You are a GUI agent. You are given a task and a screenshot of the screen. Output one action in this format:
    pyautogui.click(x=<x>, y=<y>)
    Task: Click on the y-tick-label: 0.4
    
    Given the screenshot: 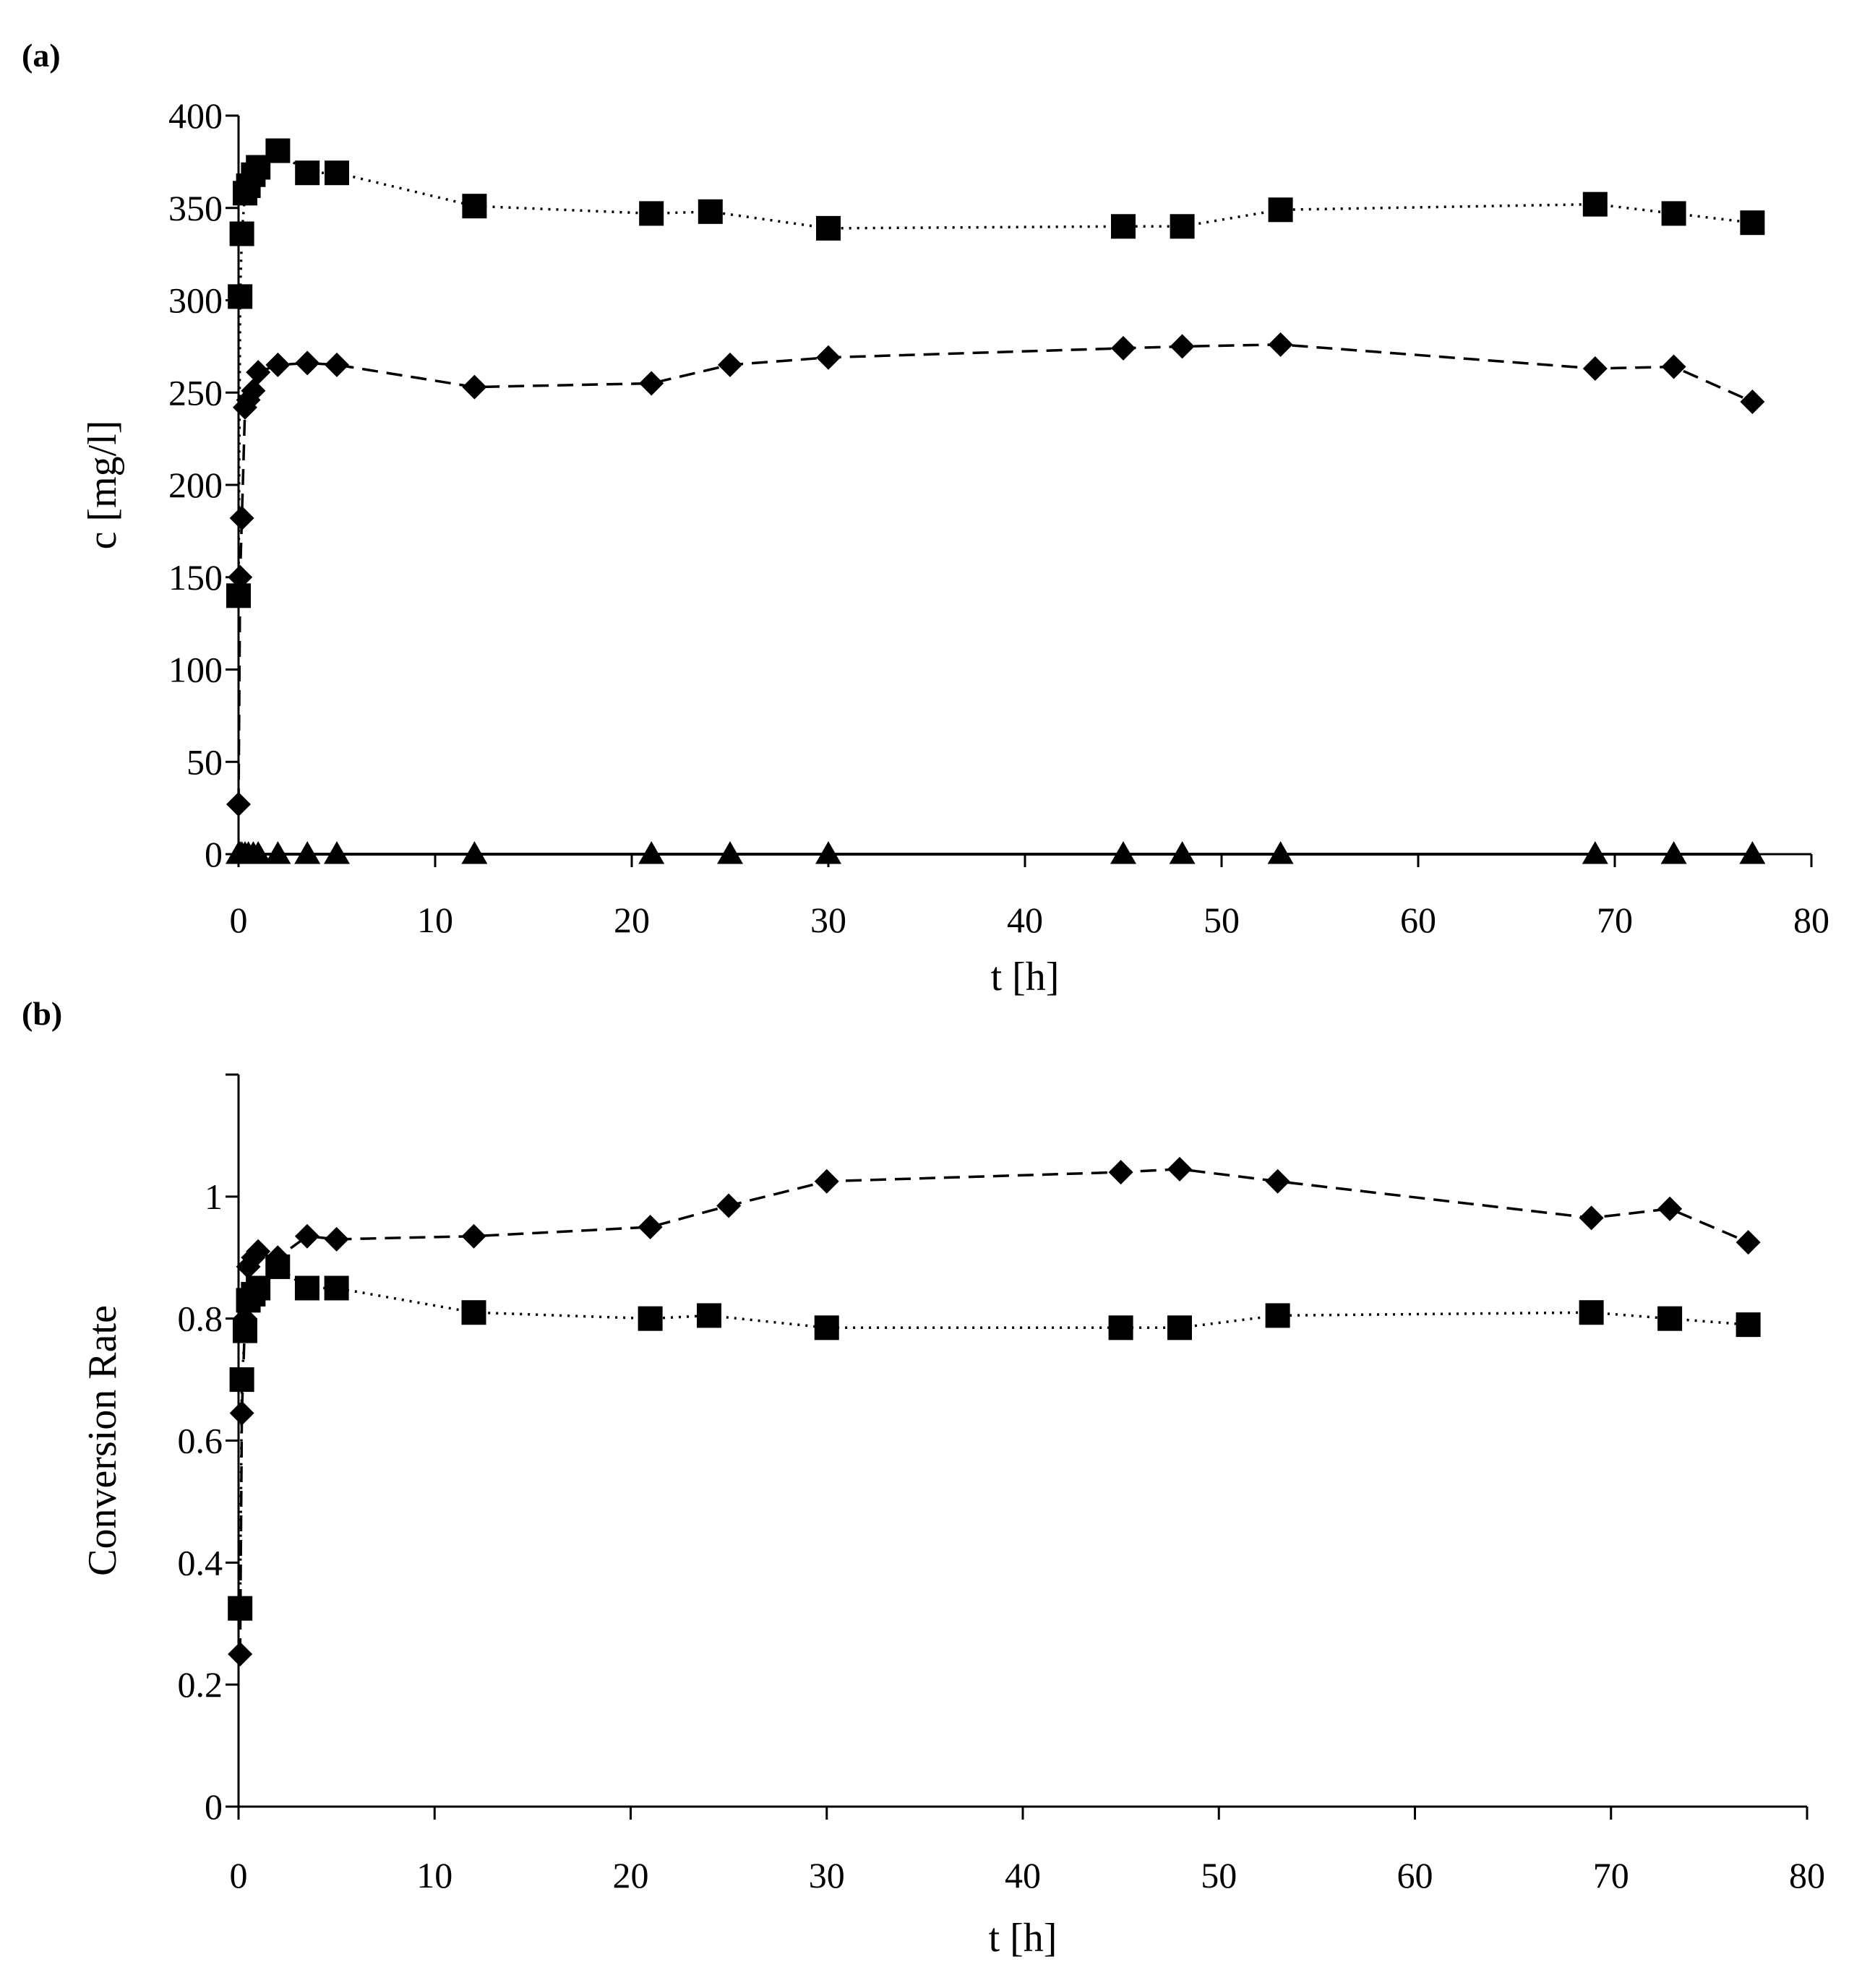 What is the action you would take?
    pyautogui.click(x=200, y=1562)
    